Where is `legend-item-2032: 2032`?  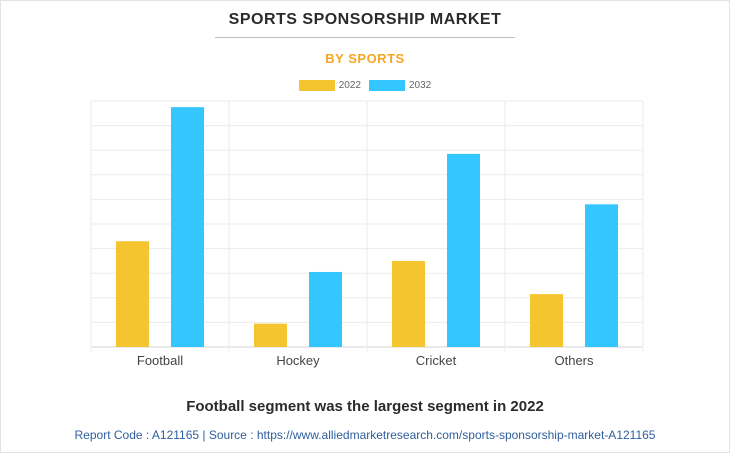
legend-item-2032: 2032 is located at coordinates (400, 85).